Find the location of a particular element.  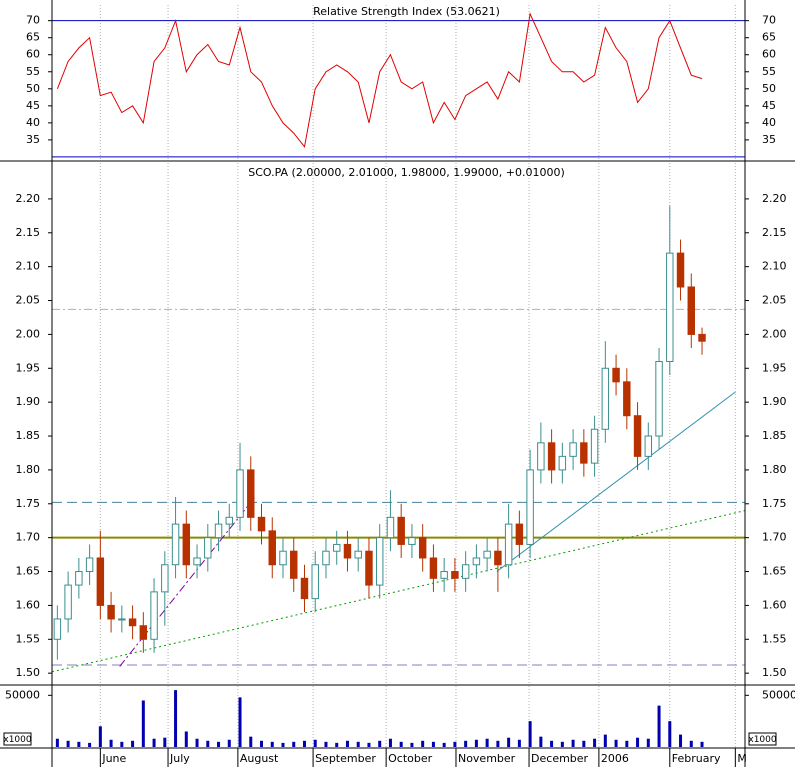

x-tick-label: August is located at coordinates (259, 758).